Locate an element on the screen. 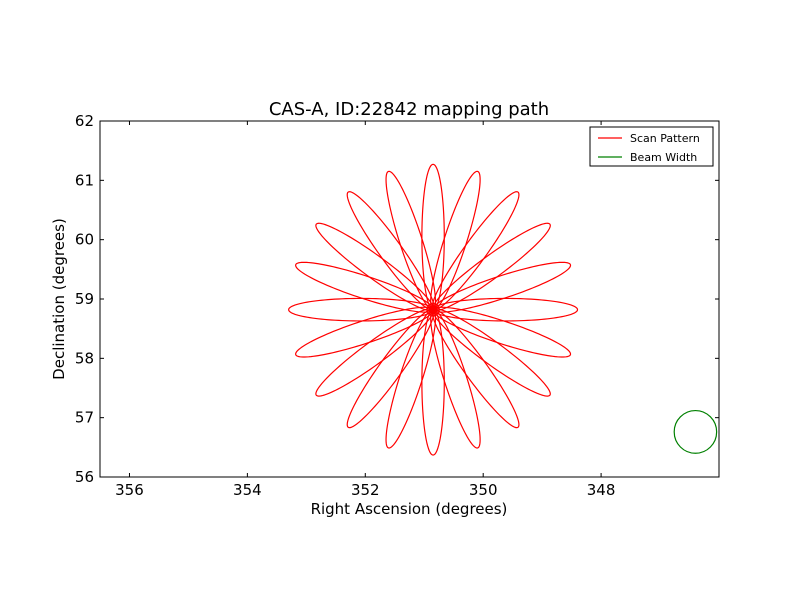 The image size is (800, 604). legend-label-scan-pattern: Scan Pattern is located at coordinates (665, 138).